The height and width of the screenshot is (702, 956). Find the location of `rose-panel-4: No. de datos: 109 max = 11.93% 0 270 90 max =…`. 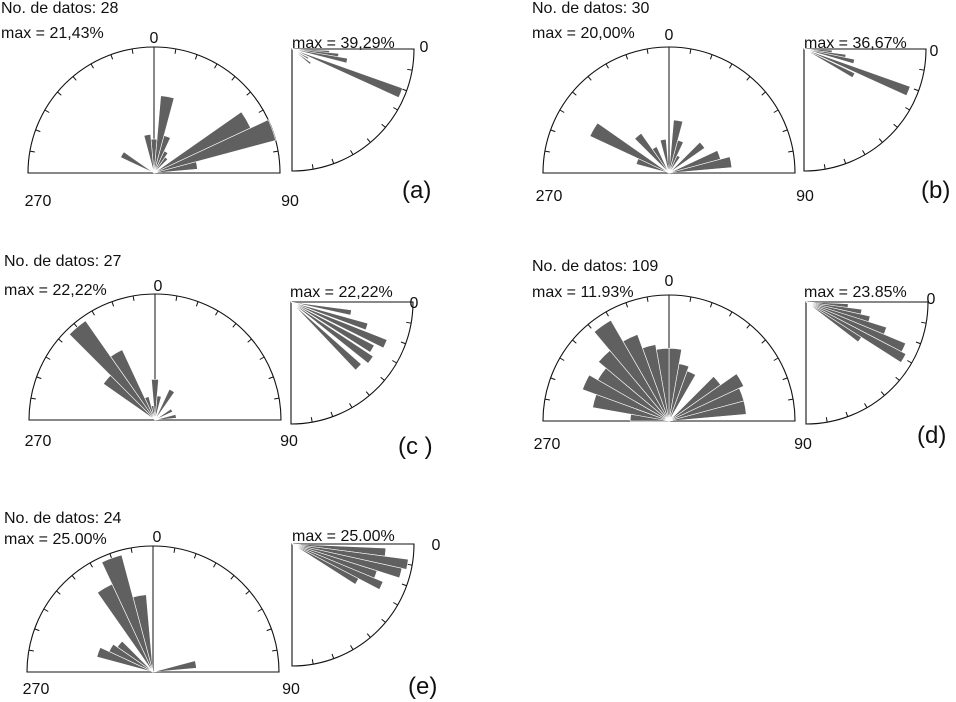

rose-panel-4: No. de datos: 109 max = 11.93% 0 270 90 max =… is located at coordinates (739, 355).